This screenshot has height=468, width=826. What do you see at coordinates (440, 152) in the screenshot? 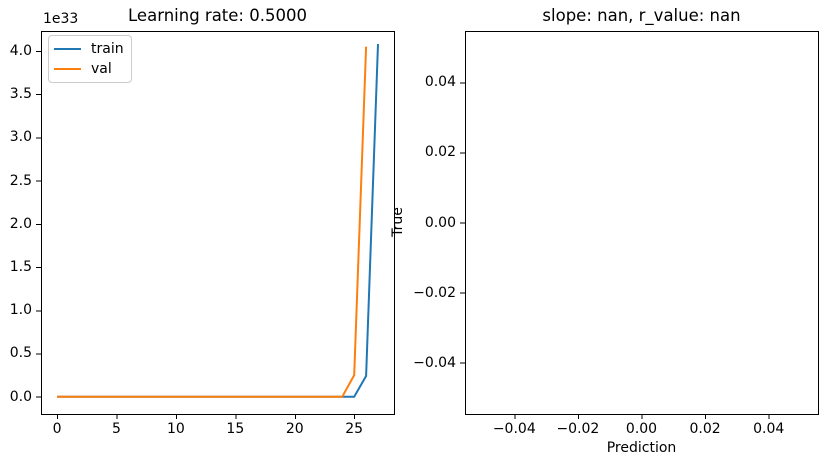
I see `right-plot-y-tick-label: 0.02` at bounding box center [440, 152].